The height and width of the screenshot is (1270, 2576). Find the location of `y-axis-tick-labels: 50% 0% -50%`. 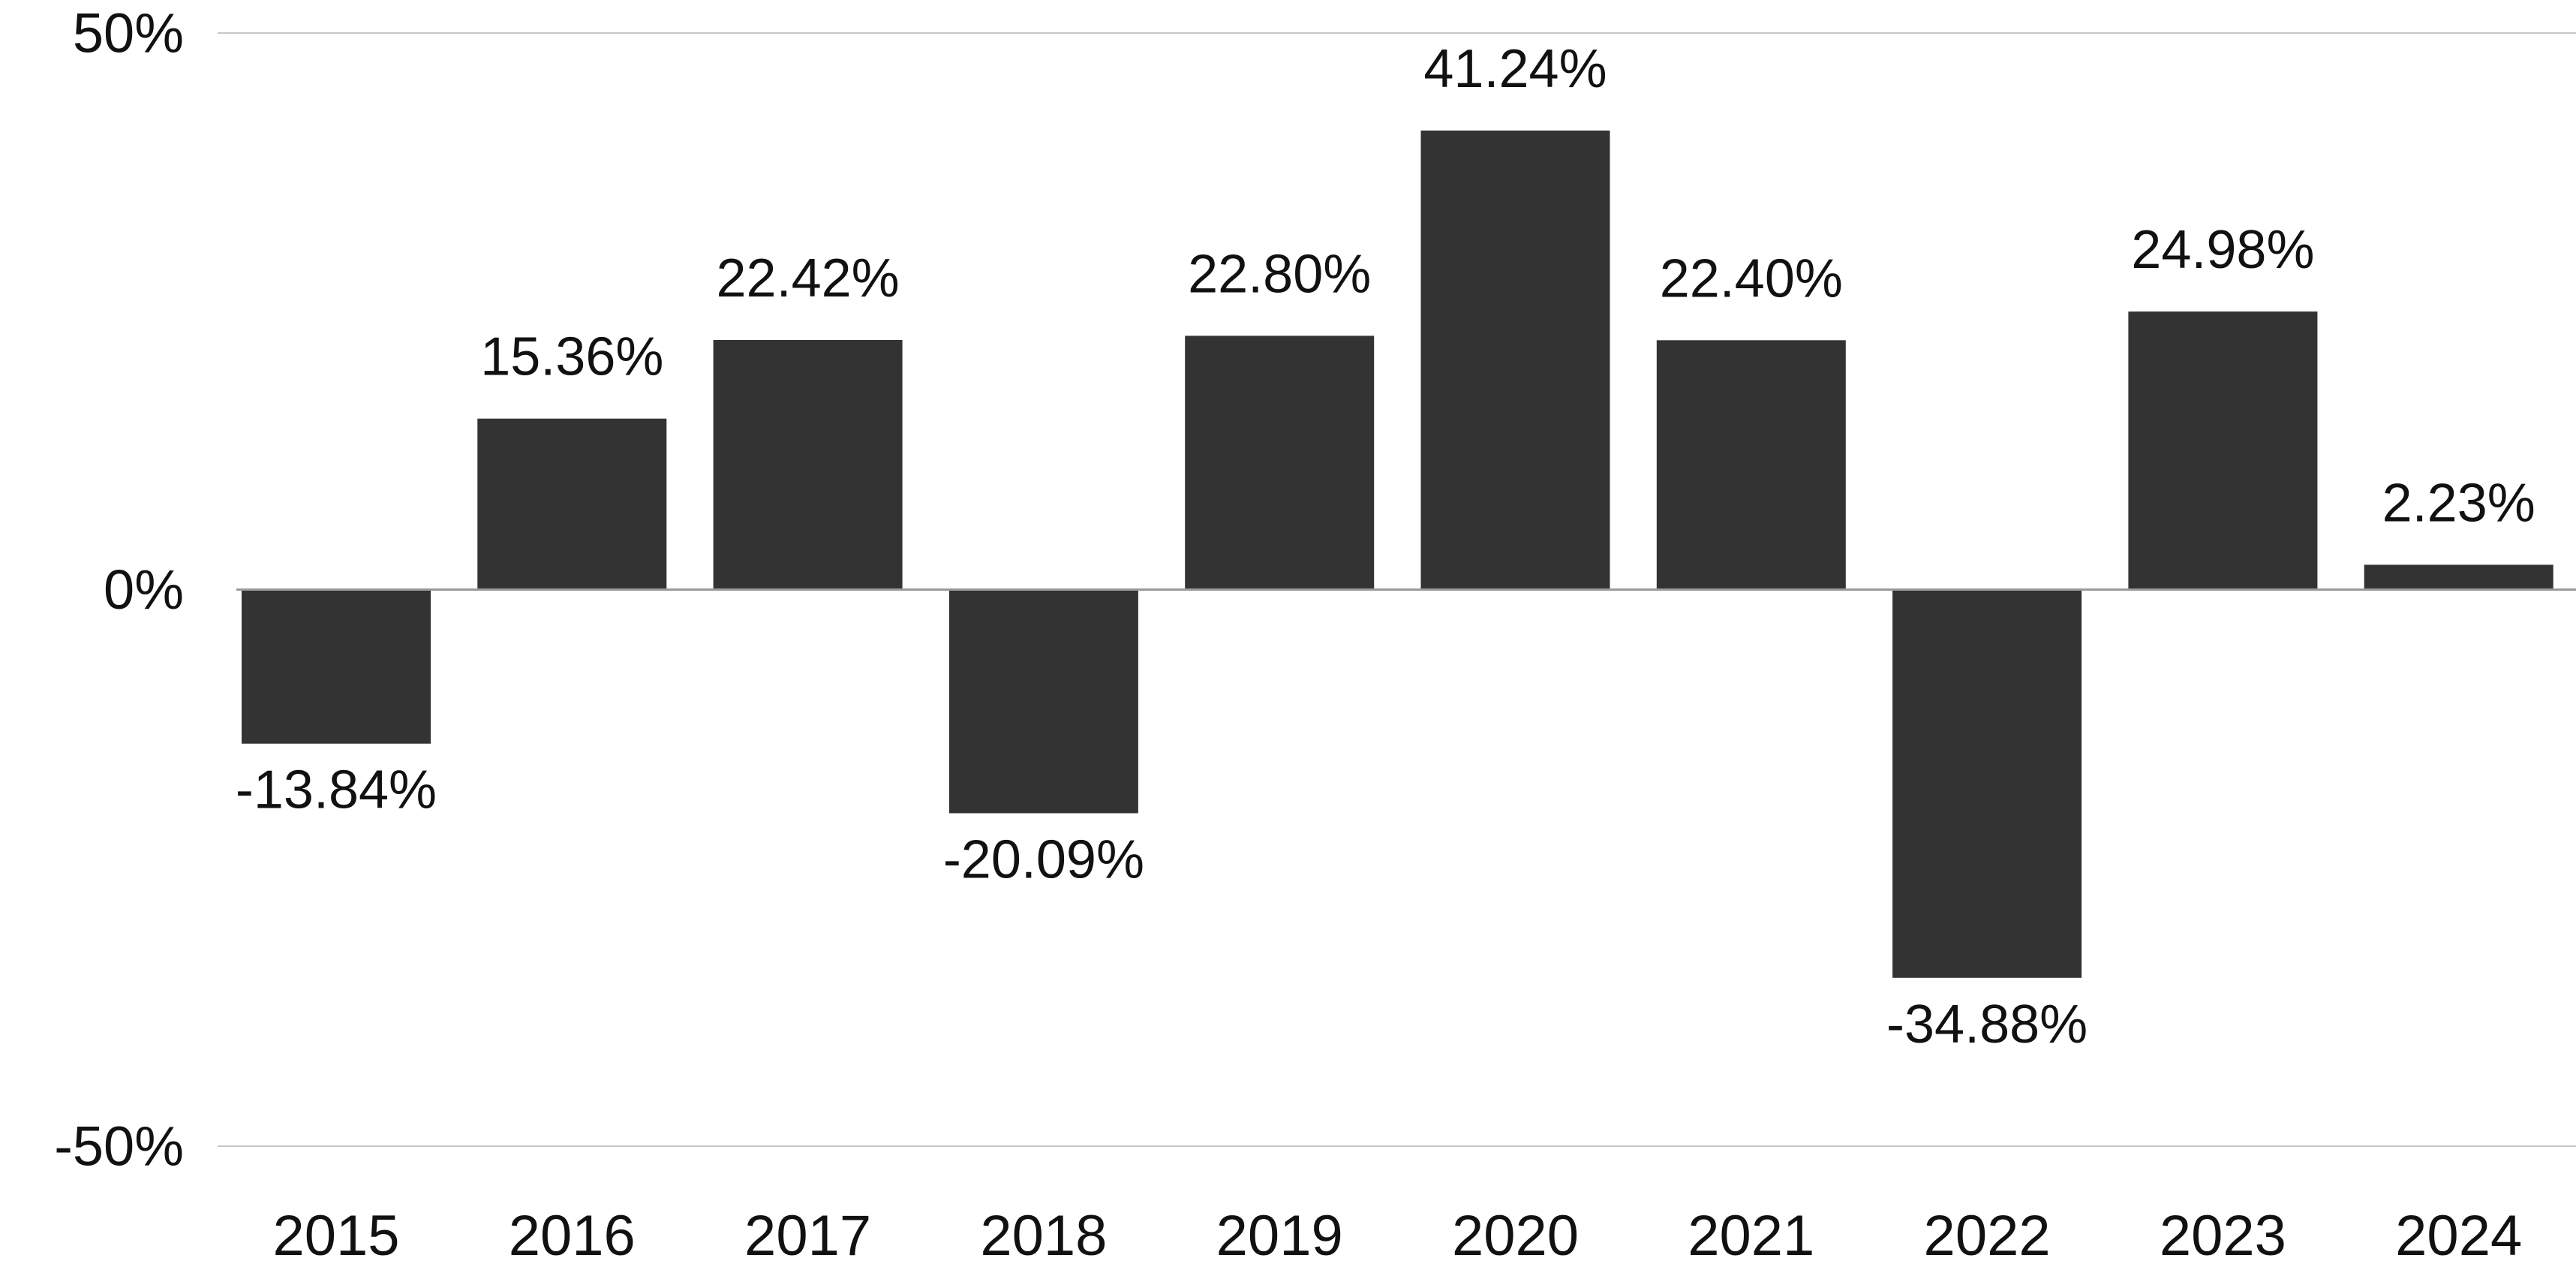

y-axis-tick-labels: 50% 0% -50% is located at coordinates (119, 590).